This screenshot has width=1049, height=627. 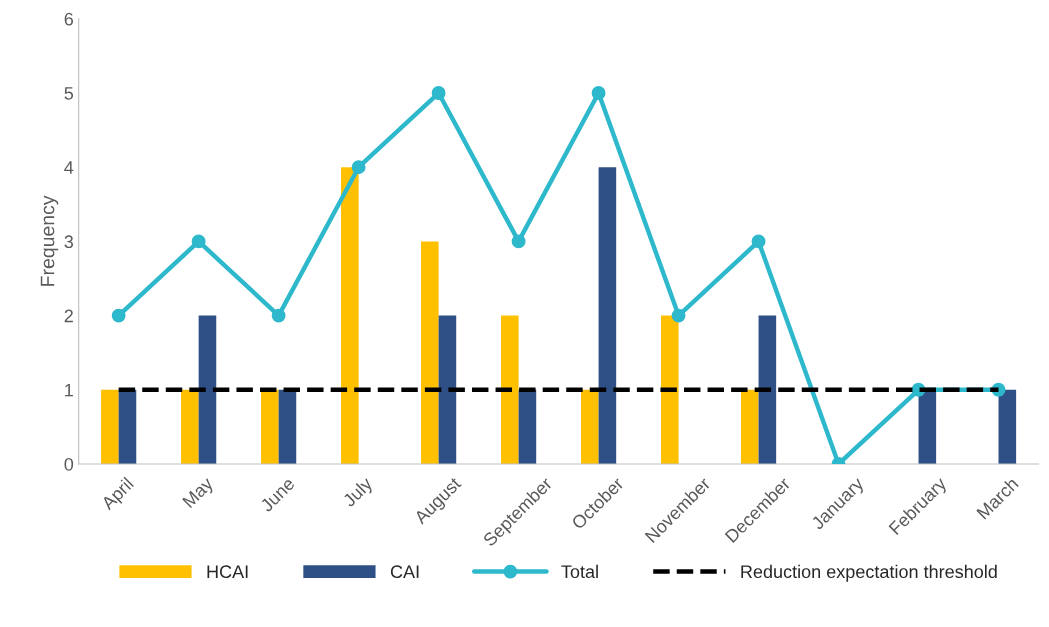 I want to click on y-tick-label: 0, so click(x=69, y=464).